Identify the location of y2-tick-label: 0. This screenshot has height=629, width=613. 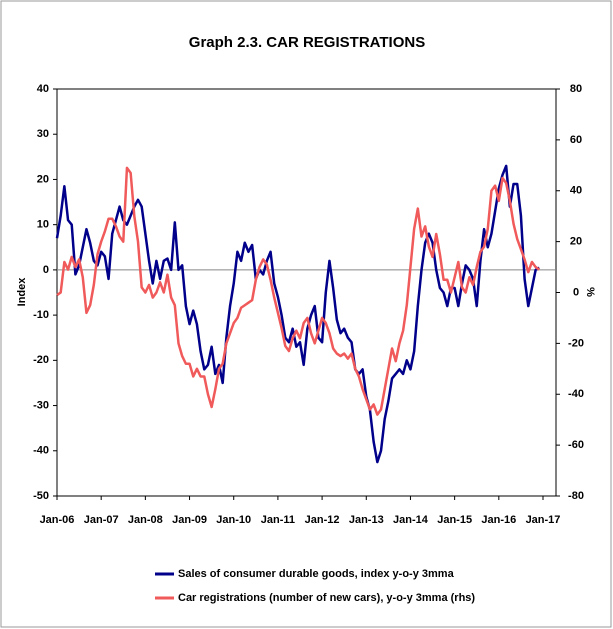
(576, 292).